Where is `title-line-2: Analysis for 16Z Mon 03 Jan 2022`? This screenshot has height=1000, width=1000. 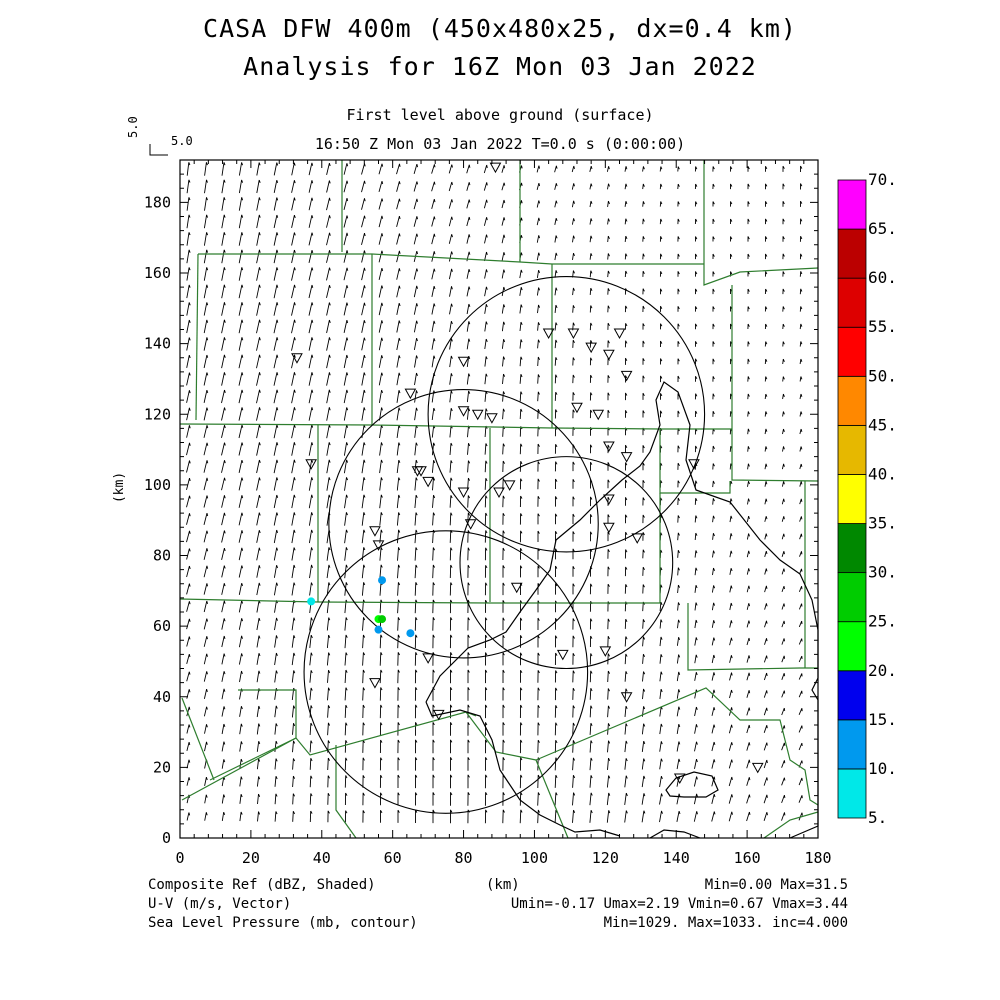 title-line-2: Analysis for 16Z Mon 03 Jan 2022 is located at coordinates (500, 66).